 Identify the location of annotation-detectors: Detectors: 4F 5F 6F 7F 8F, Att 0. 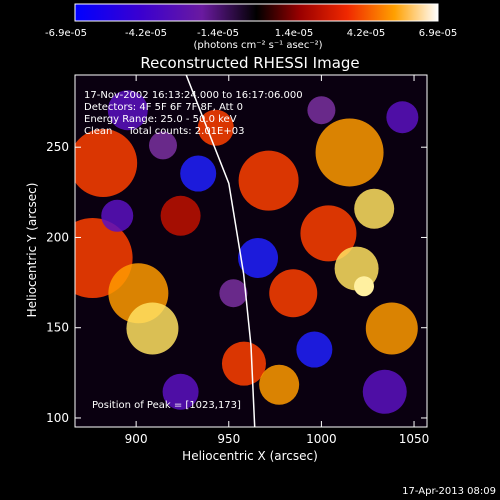
(163, 107).